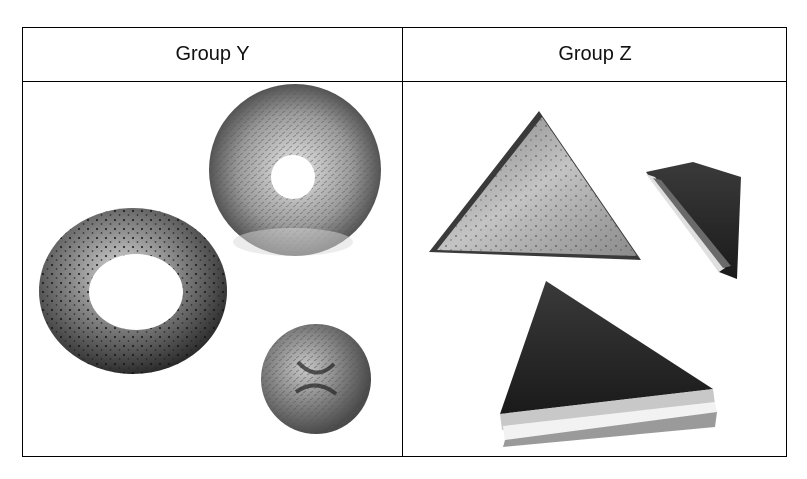  Describe the element at coordinates (133, 291) in the screenshot. I see `bagel-with-seeds` at that location.